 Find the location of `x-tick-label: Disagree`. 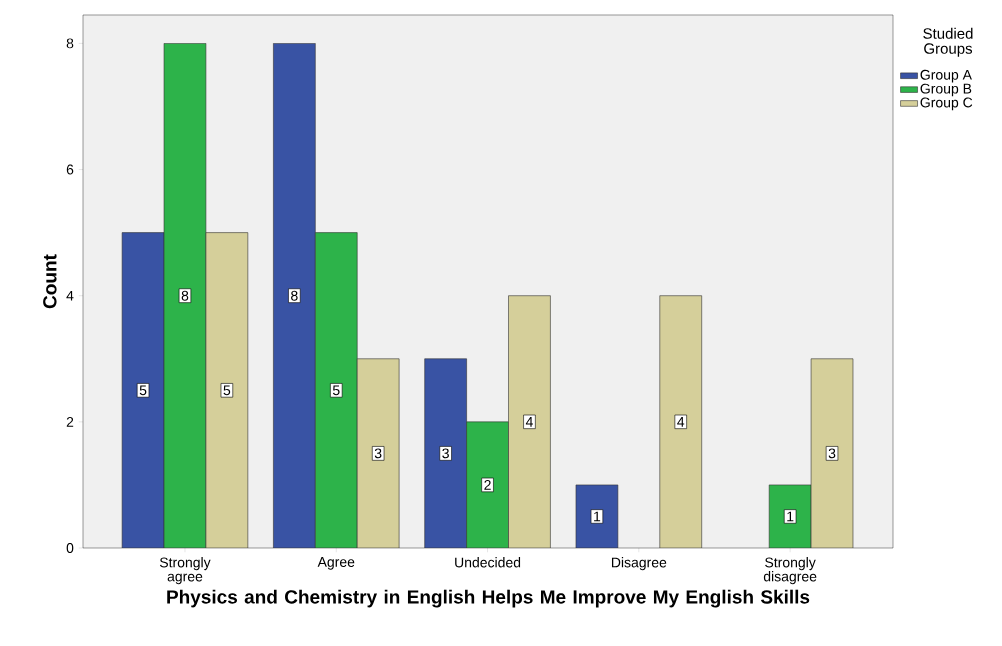

x-tick-label: Disagree is located at coordinates (639, 564).